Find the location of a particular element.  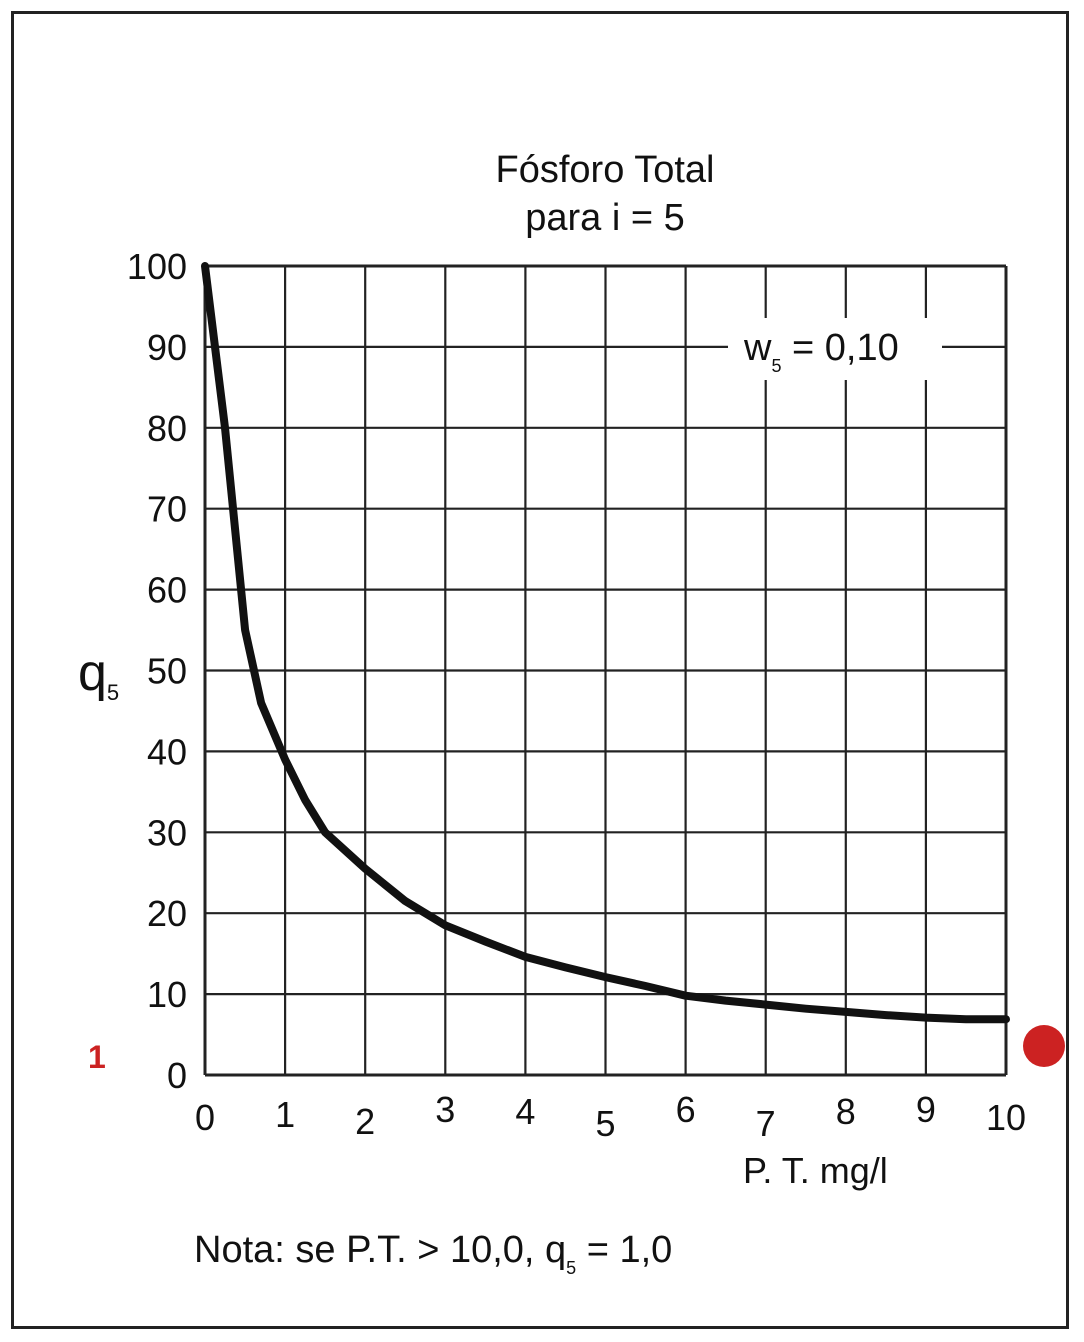

chart-note: Nota: se P.T. > 10,0, q5 = 1,0 is located at coordinates (433, 1253).